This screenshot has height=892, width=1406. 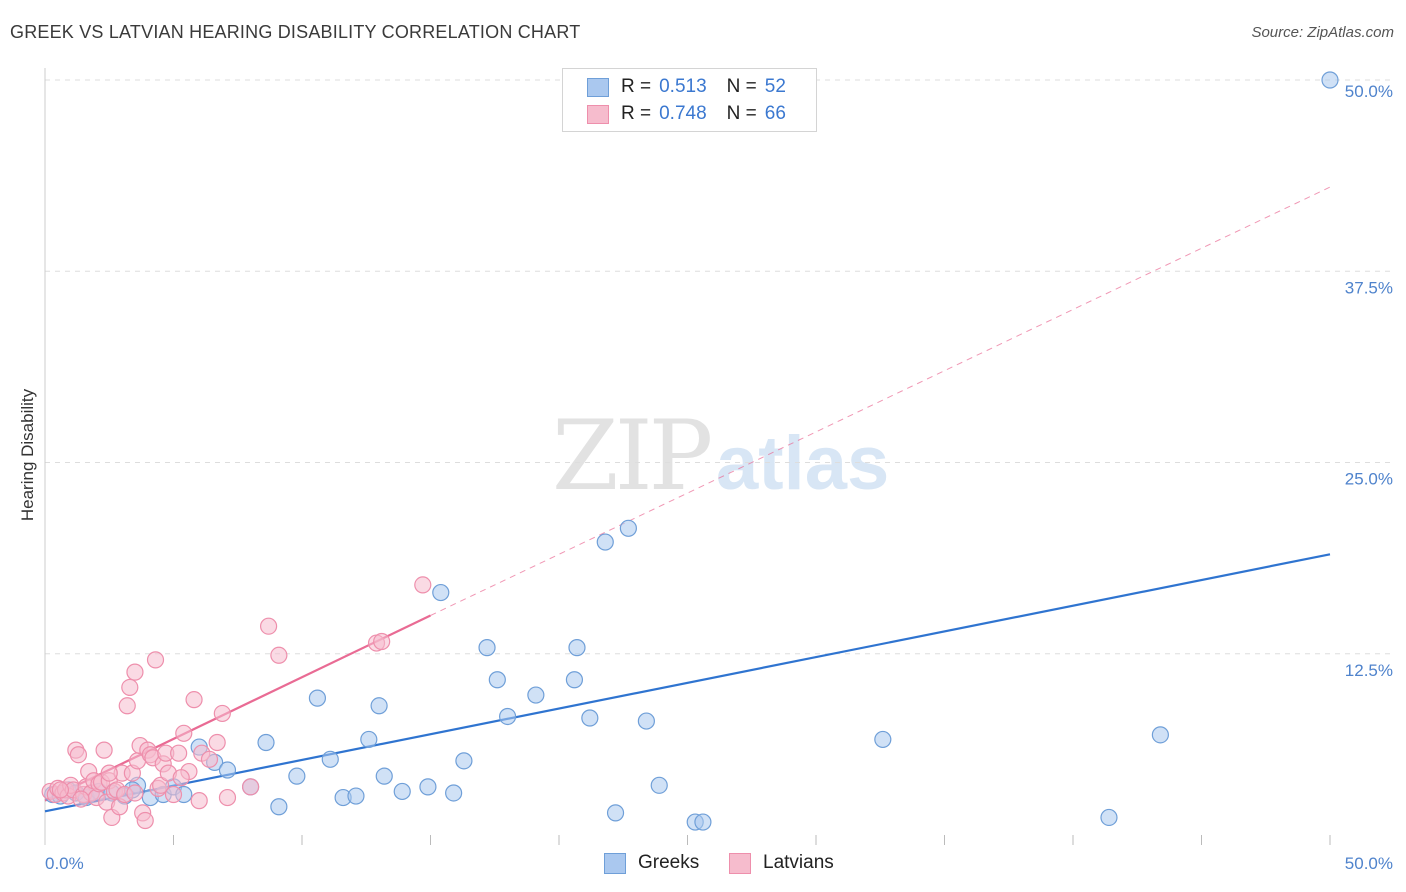 What do you see at coordinates (683, 113) in the screenshot?
I see `latvians-r-value: 0.748` at bounding box center [683, 113].